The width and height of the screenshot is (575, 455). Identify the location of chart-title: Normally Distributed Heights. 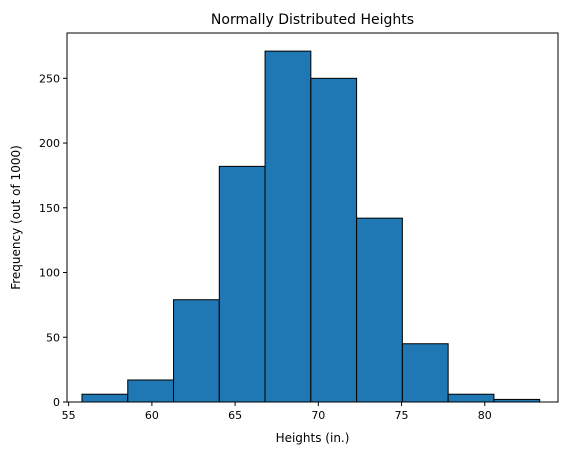
(312, 20).